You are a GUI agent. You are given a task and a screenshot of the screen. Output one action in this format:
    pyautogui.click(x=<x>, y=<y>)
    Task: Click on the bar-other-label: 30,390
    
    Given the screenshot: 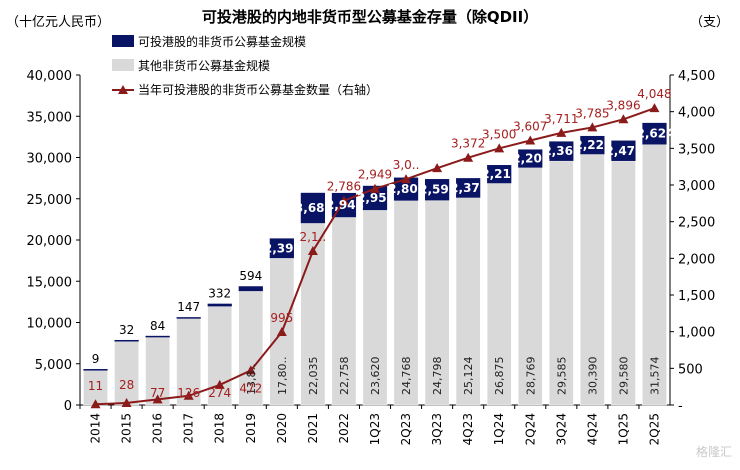 What is the action you would take?
    pyautogui.click(x=592, y=376)
    